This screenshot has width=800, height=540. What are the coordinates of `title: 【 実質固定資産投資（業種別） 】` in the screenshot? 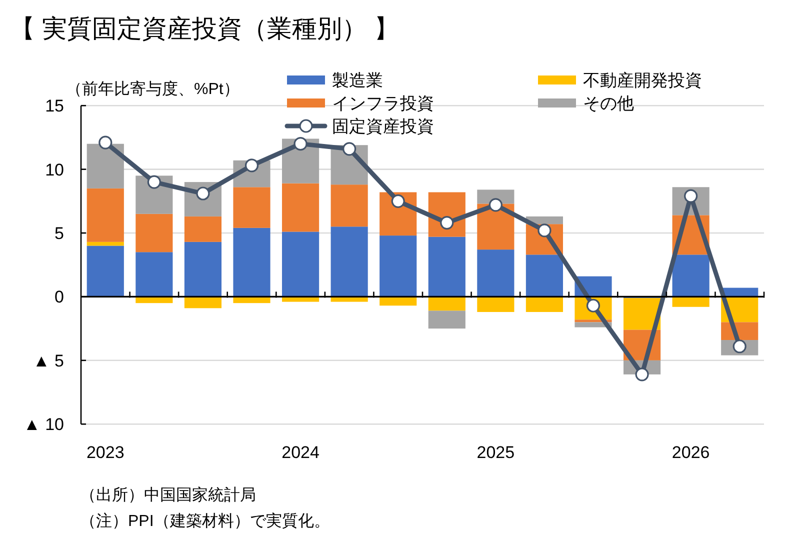 It's located at (204, 29).